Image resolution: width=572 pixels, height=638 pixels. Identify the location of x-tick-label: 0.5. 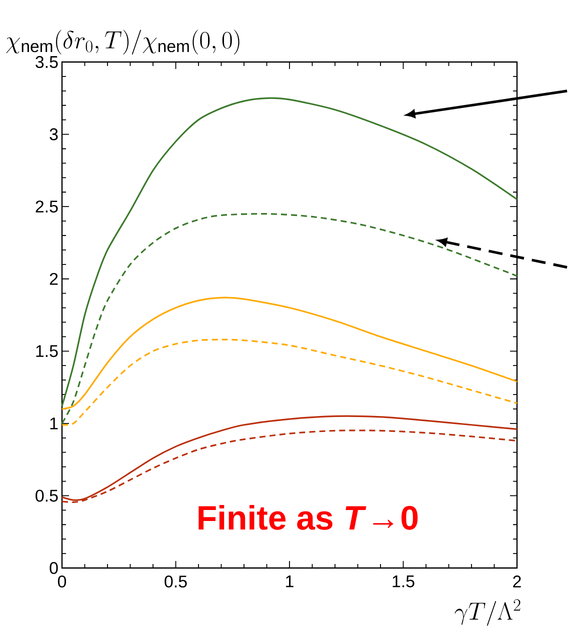
(175, 582).